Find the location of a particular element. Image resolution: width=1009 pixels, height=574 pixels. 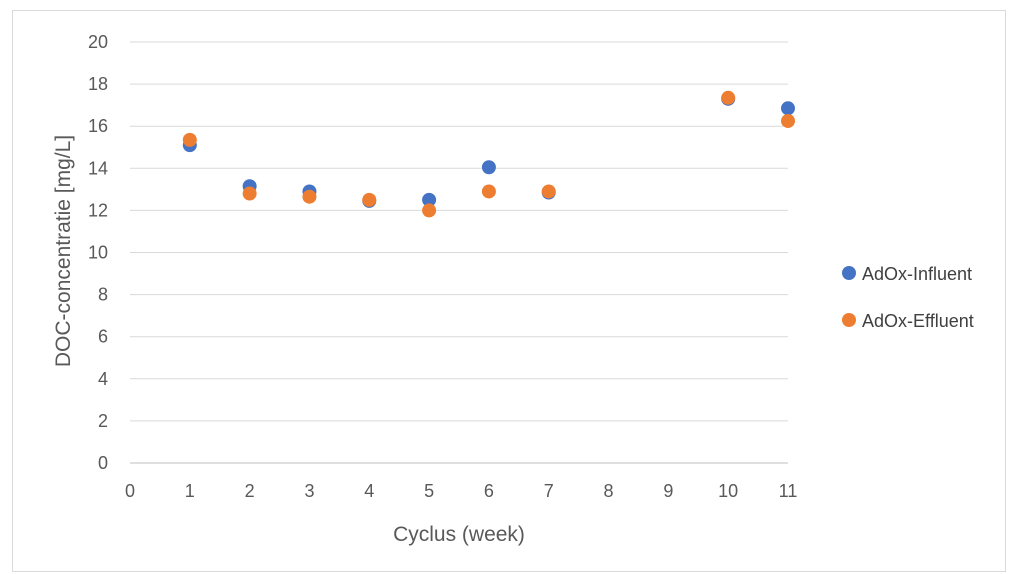

y-tick-label-12: 12 is located at coordinates (98, 210).